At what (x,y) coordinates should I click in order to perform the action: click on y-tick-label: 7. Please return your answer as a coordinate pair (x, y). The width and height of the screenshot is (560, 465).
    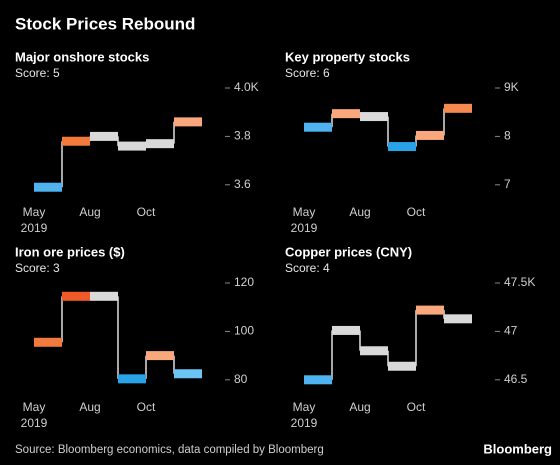
    Looking at the image, I should click on (507, 184).